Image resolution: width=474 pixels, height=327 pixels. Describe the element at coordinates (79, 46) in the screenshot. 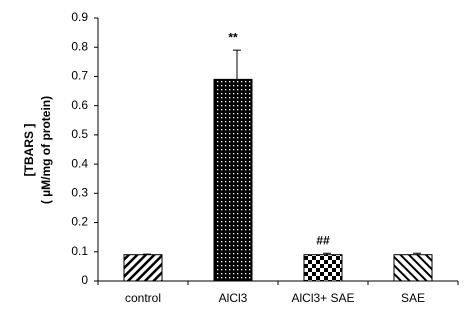

I see `y-tick-label: 0.8` at that location.